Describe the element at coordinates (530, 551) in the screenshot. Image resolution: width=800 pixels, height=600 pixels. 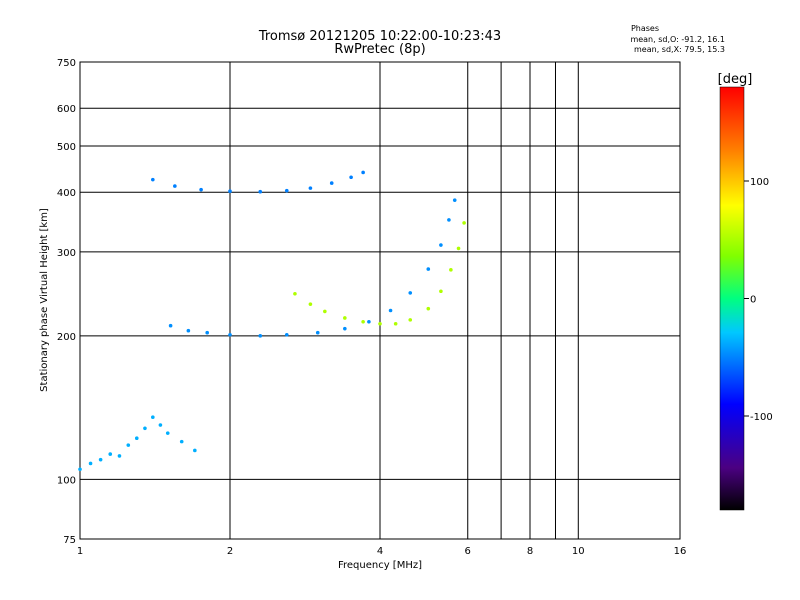
I see `x-tick-label: 8` at that location.